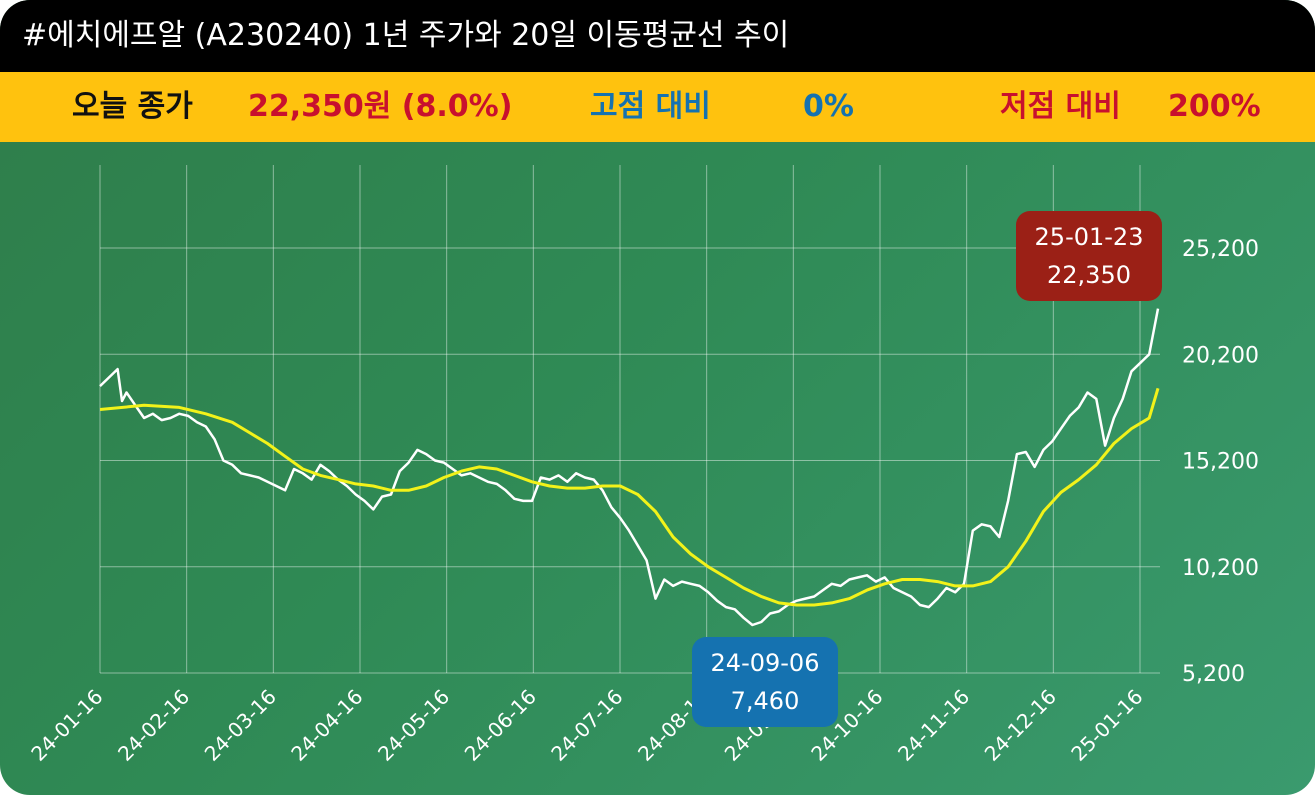 The image size is (1315, 795). What do you see at coordinates (657, 36) in the screenshot?
I see `chart-title: #에치에프알 (A230240) 1년 주가와 20일 이동평균선 추이` at bounding box center [657, 36].